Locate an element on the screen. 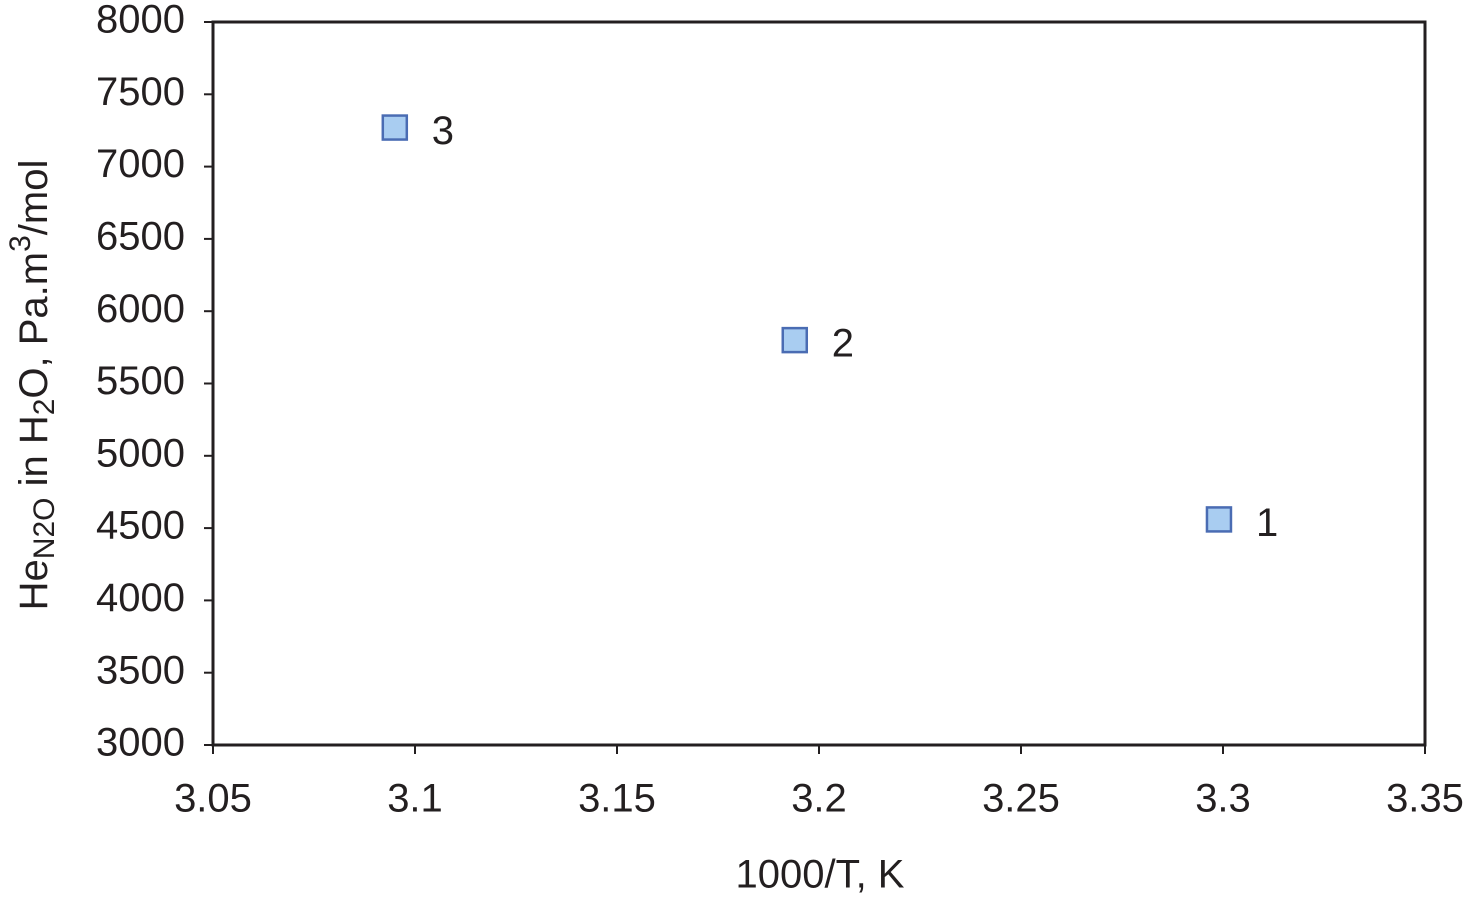 This screenshot has width=1476, height=904. x-tick-label: 3.2 is located at coordinates (819, 799).